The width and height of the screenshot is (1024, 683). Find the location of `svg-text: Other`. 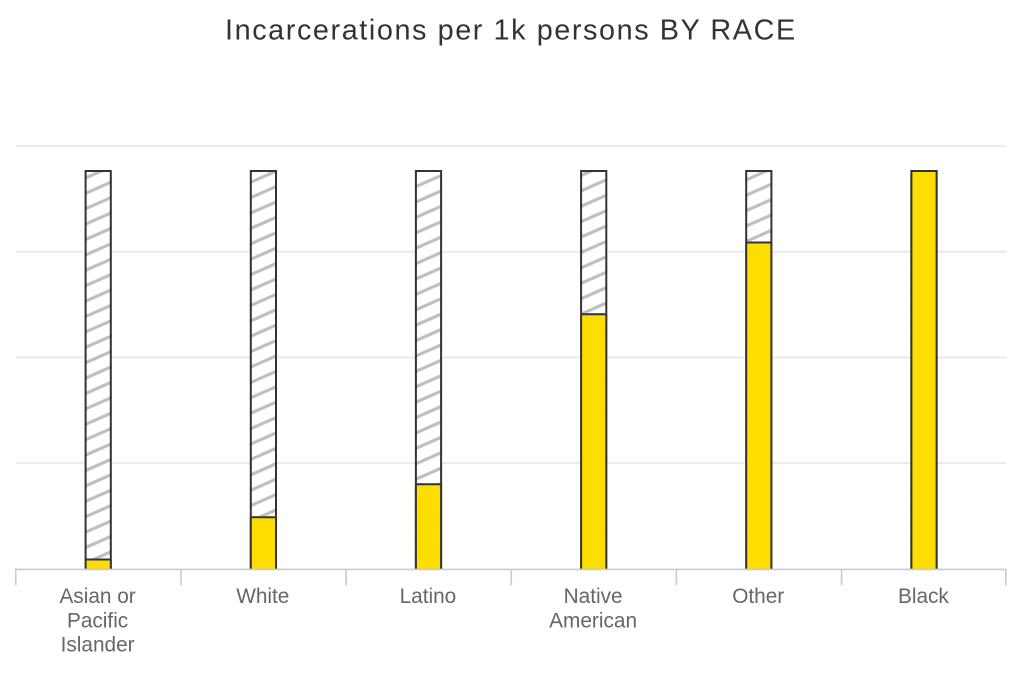

svg-text: Other is located at coordinates (758, 596).